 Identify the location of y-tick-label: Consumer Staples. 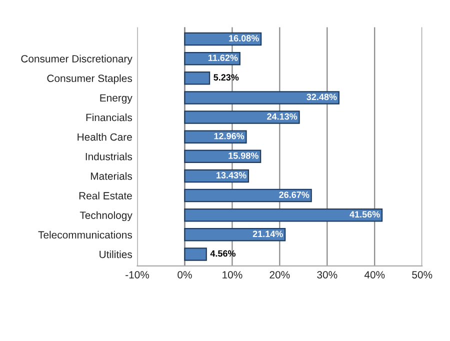
(89, 79).